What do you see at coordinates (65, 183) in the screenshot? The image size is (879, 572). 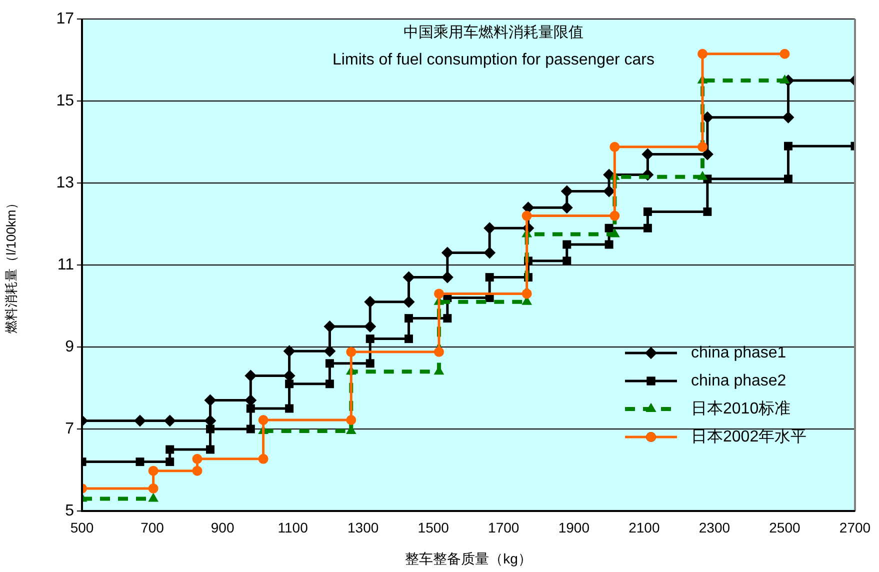 I see `y-tick-label: 13` at bounding box center [65, 183].